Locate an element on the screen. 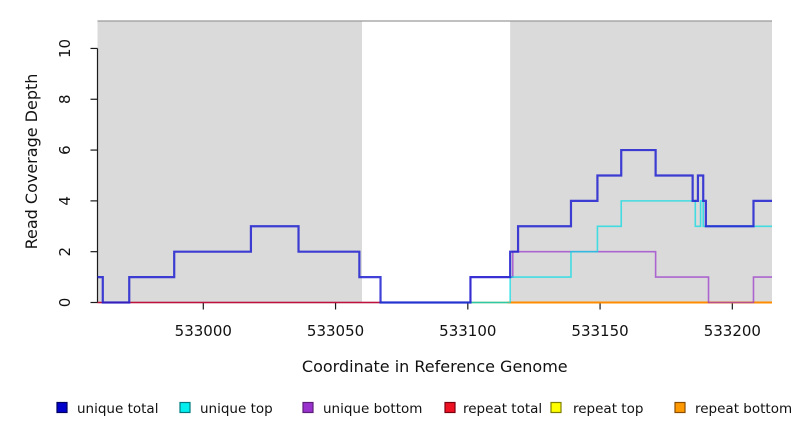  legend-label: repeat bottom is located at coordinates (743, 409).